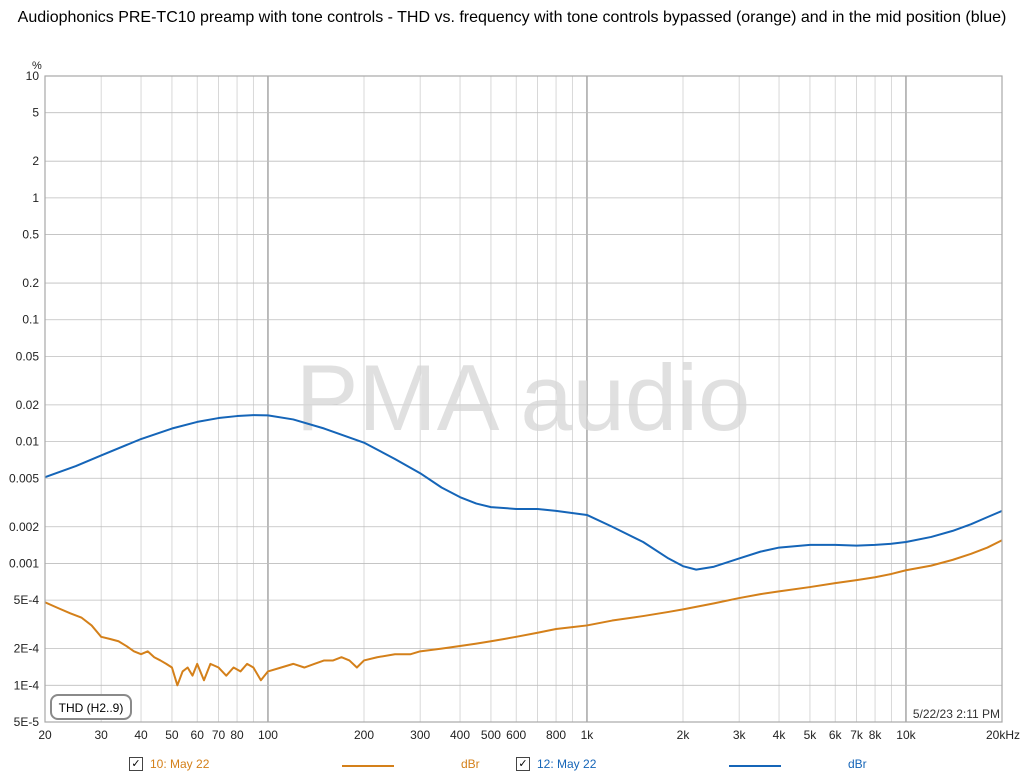 The width and height of the screenshot is (1024, 780). Describe the element at coordinates (30, 235) in the screenshot. I see `y-tick-label: 0.5` at that location.